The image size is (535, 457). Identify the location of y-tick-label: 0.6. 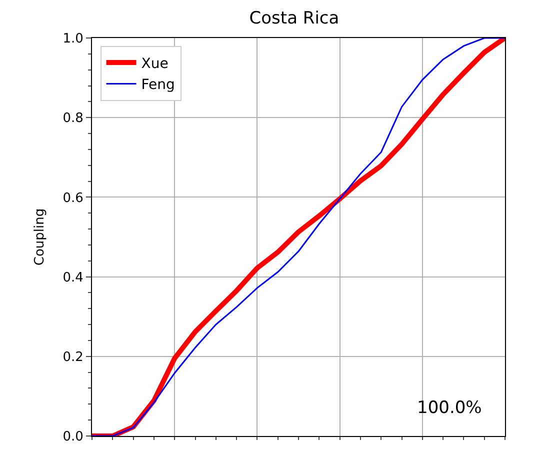
(73, 198).